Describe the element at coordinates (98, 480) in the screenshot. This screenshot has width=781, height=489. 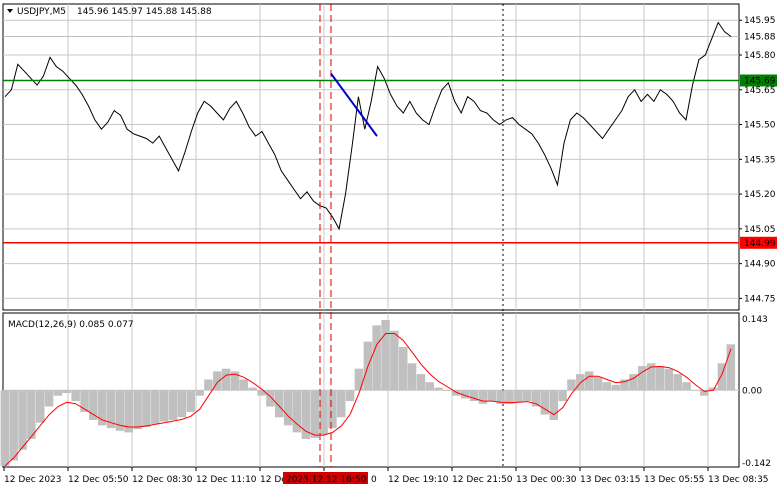
I see `time-tick-label: 12 Dec 05:50` at that location.